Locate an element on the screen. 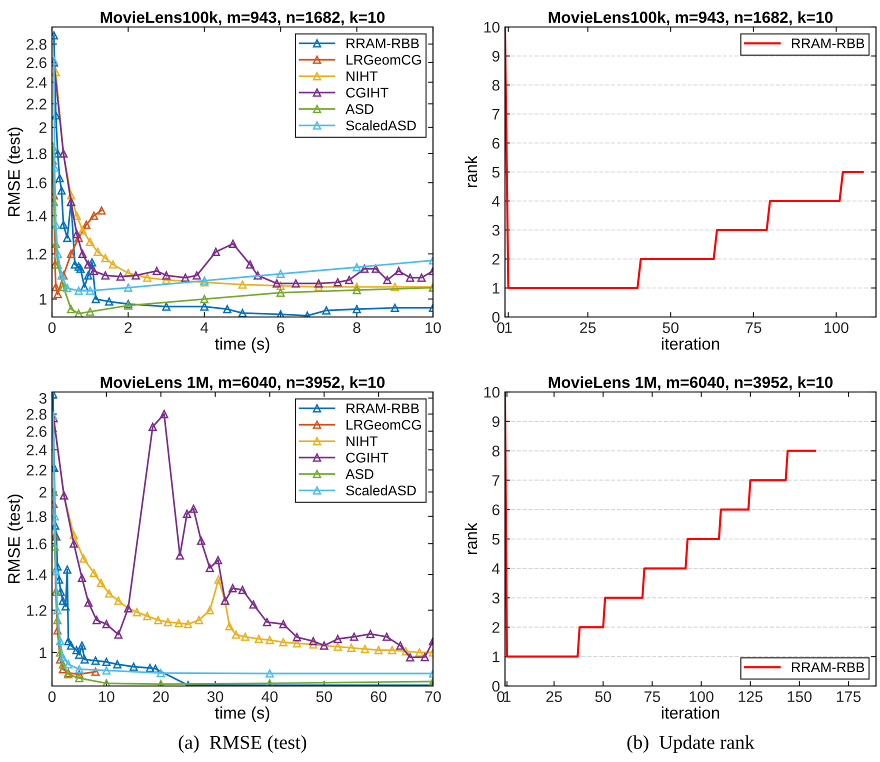  x-tick-label: 6 is located at coordinates (280, 328).